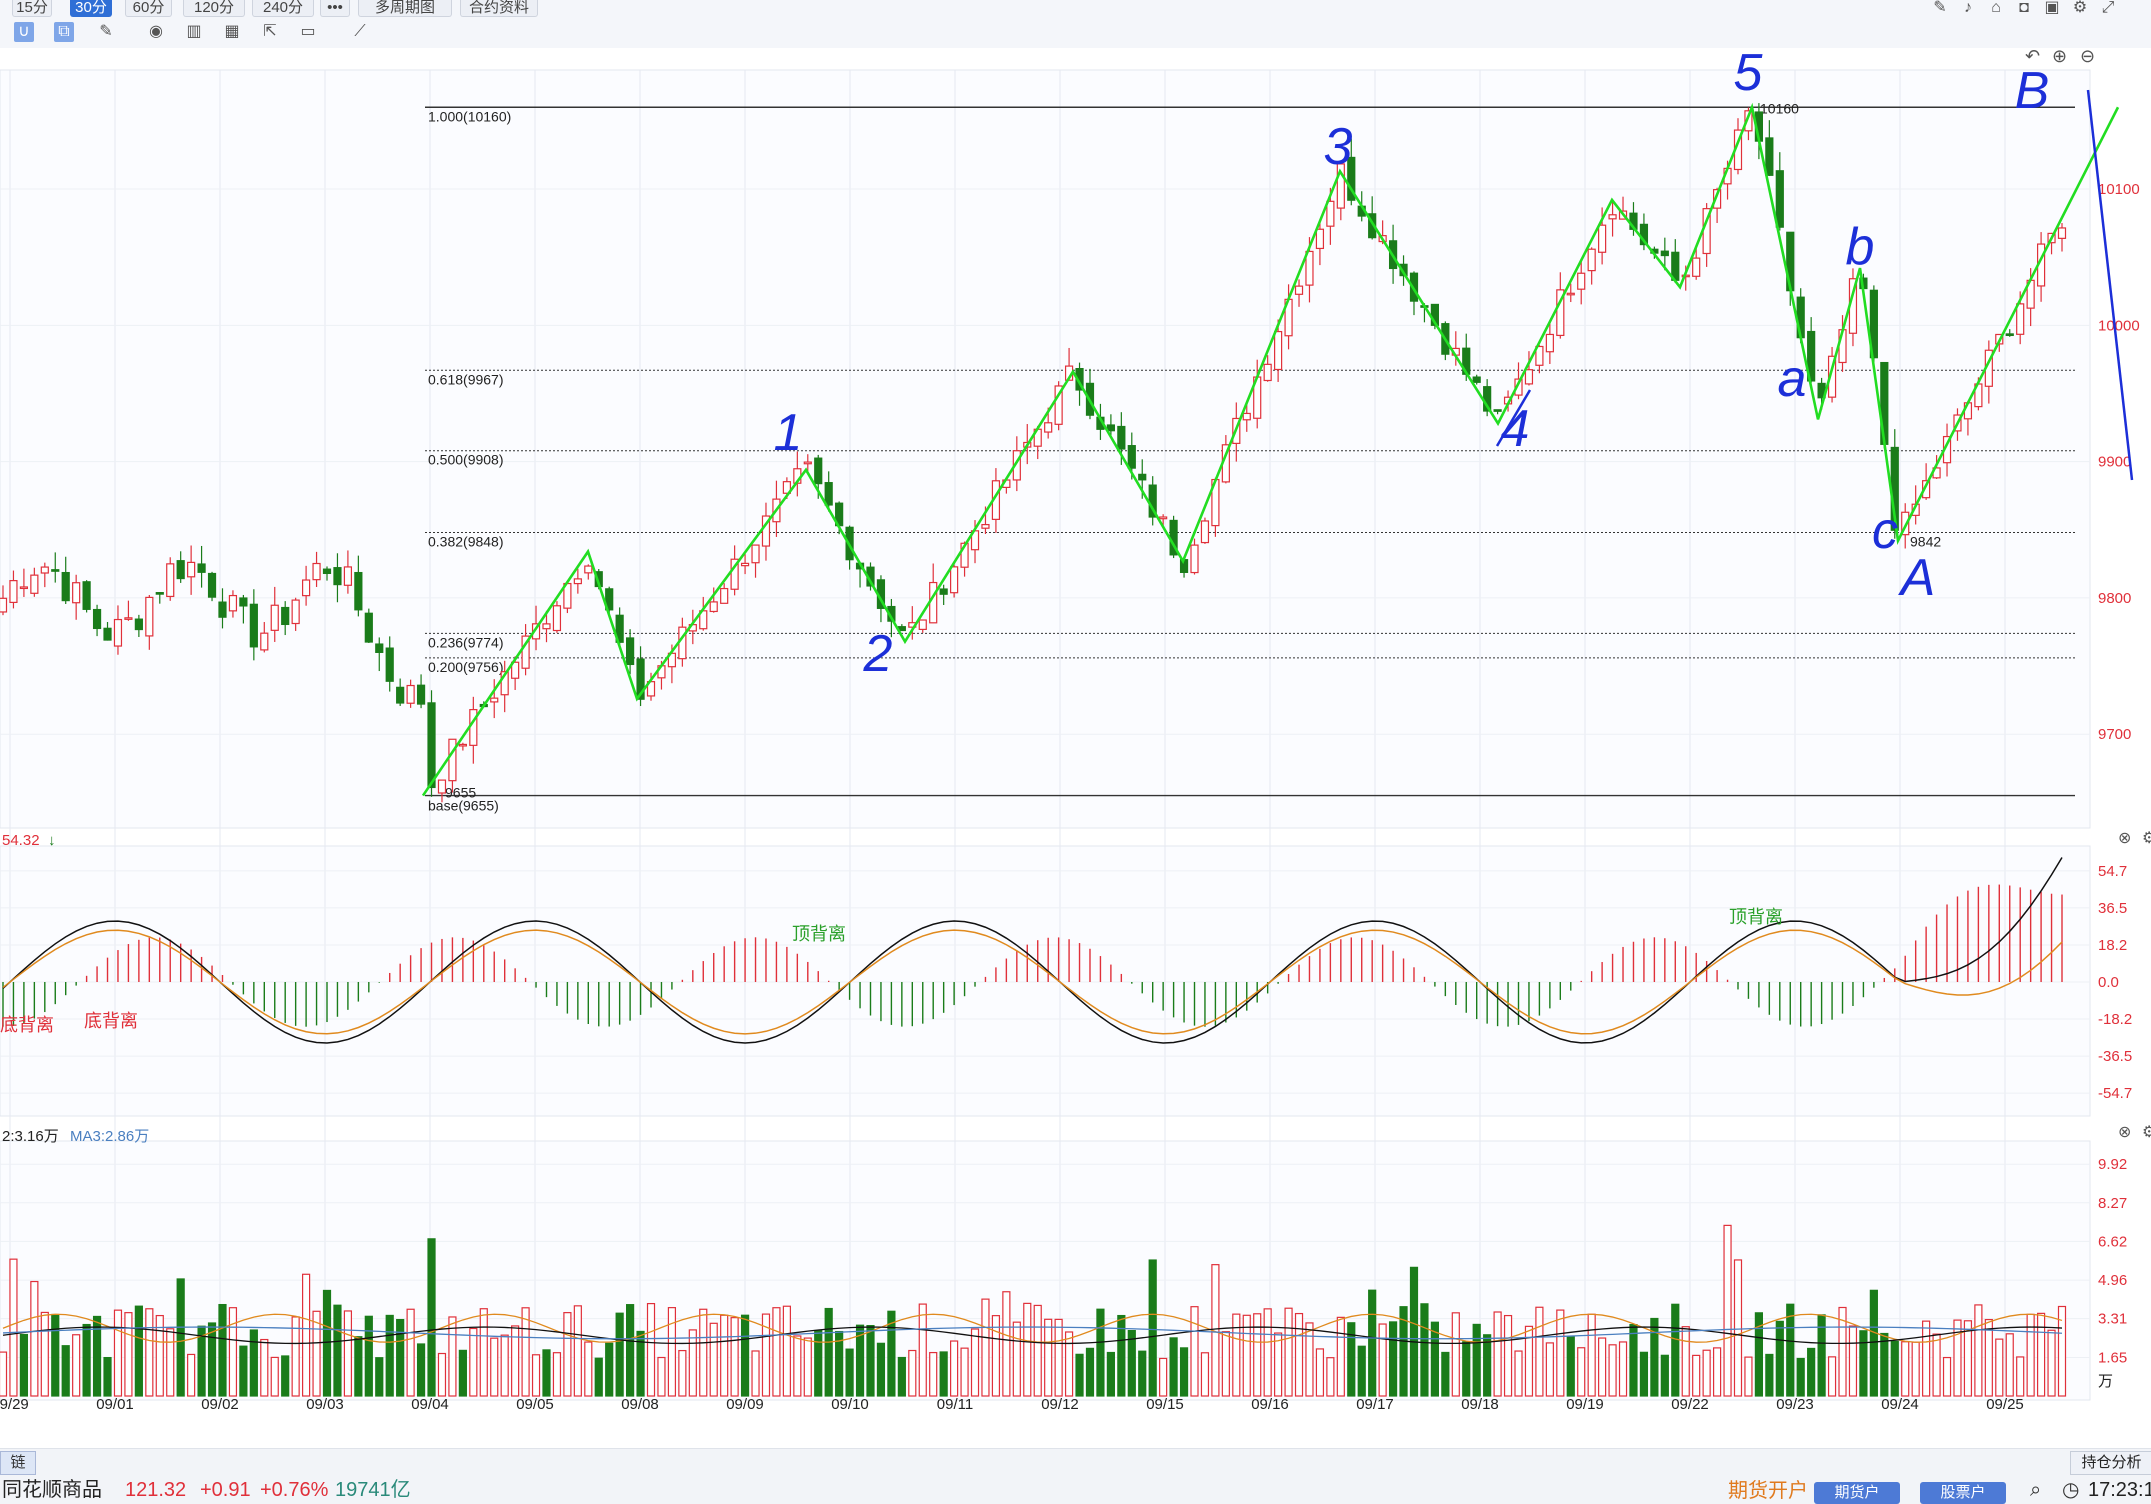  I want to click on stock-user-button: 股票户, so click(1963, 1493).